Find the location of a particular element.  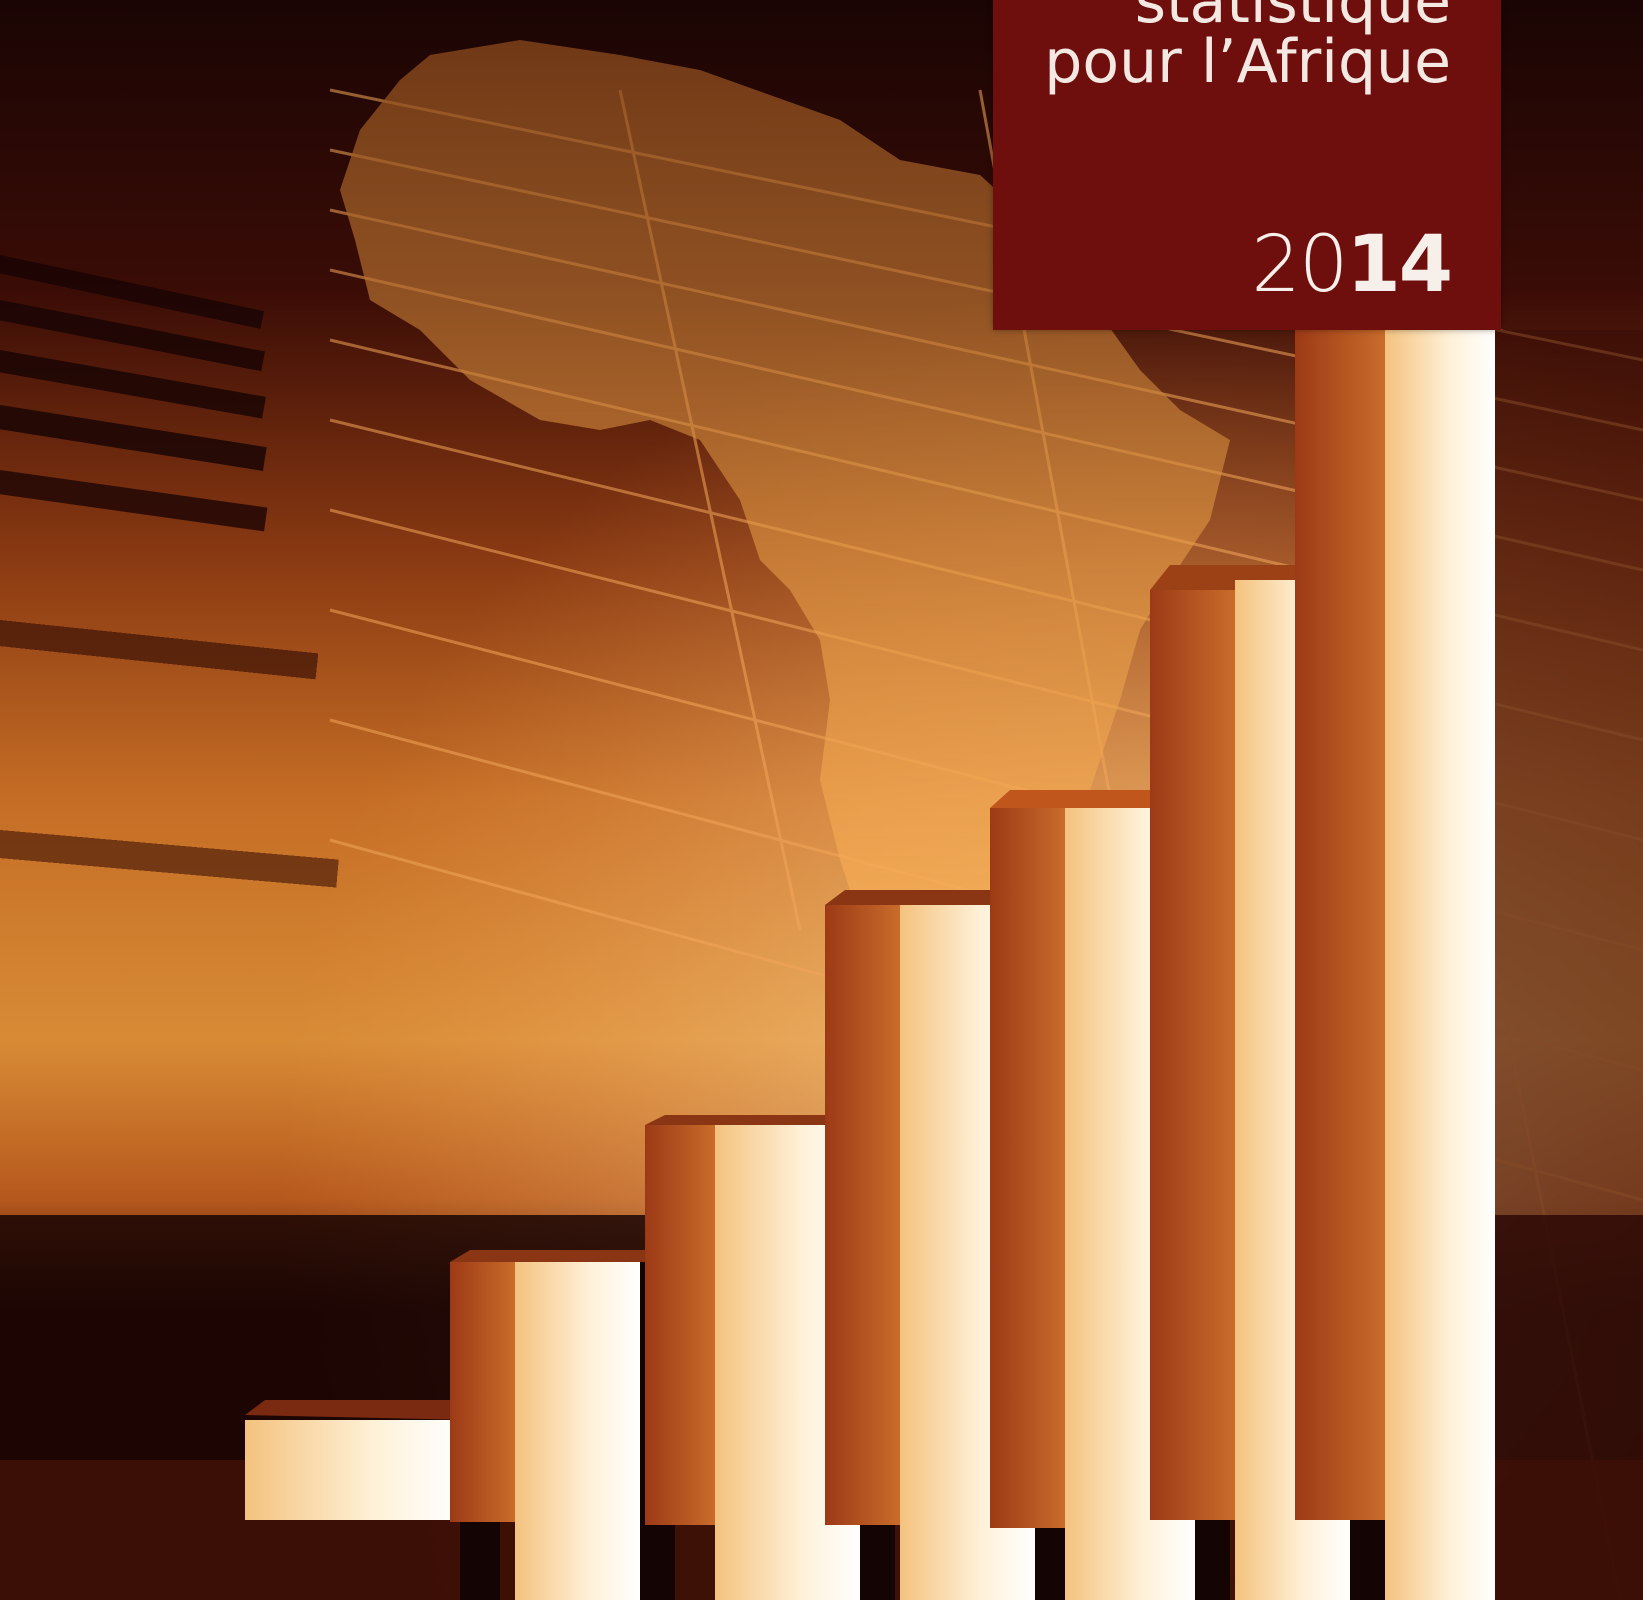

title-box: statistique pour l’Afrique 2014 is located at coordinates (1247, 165).